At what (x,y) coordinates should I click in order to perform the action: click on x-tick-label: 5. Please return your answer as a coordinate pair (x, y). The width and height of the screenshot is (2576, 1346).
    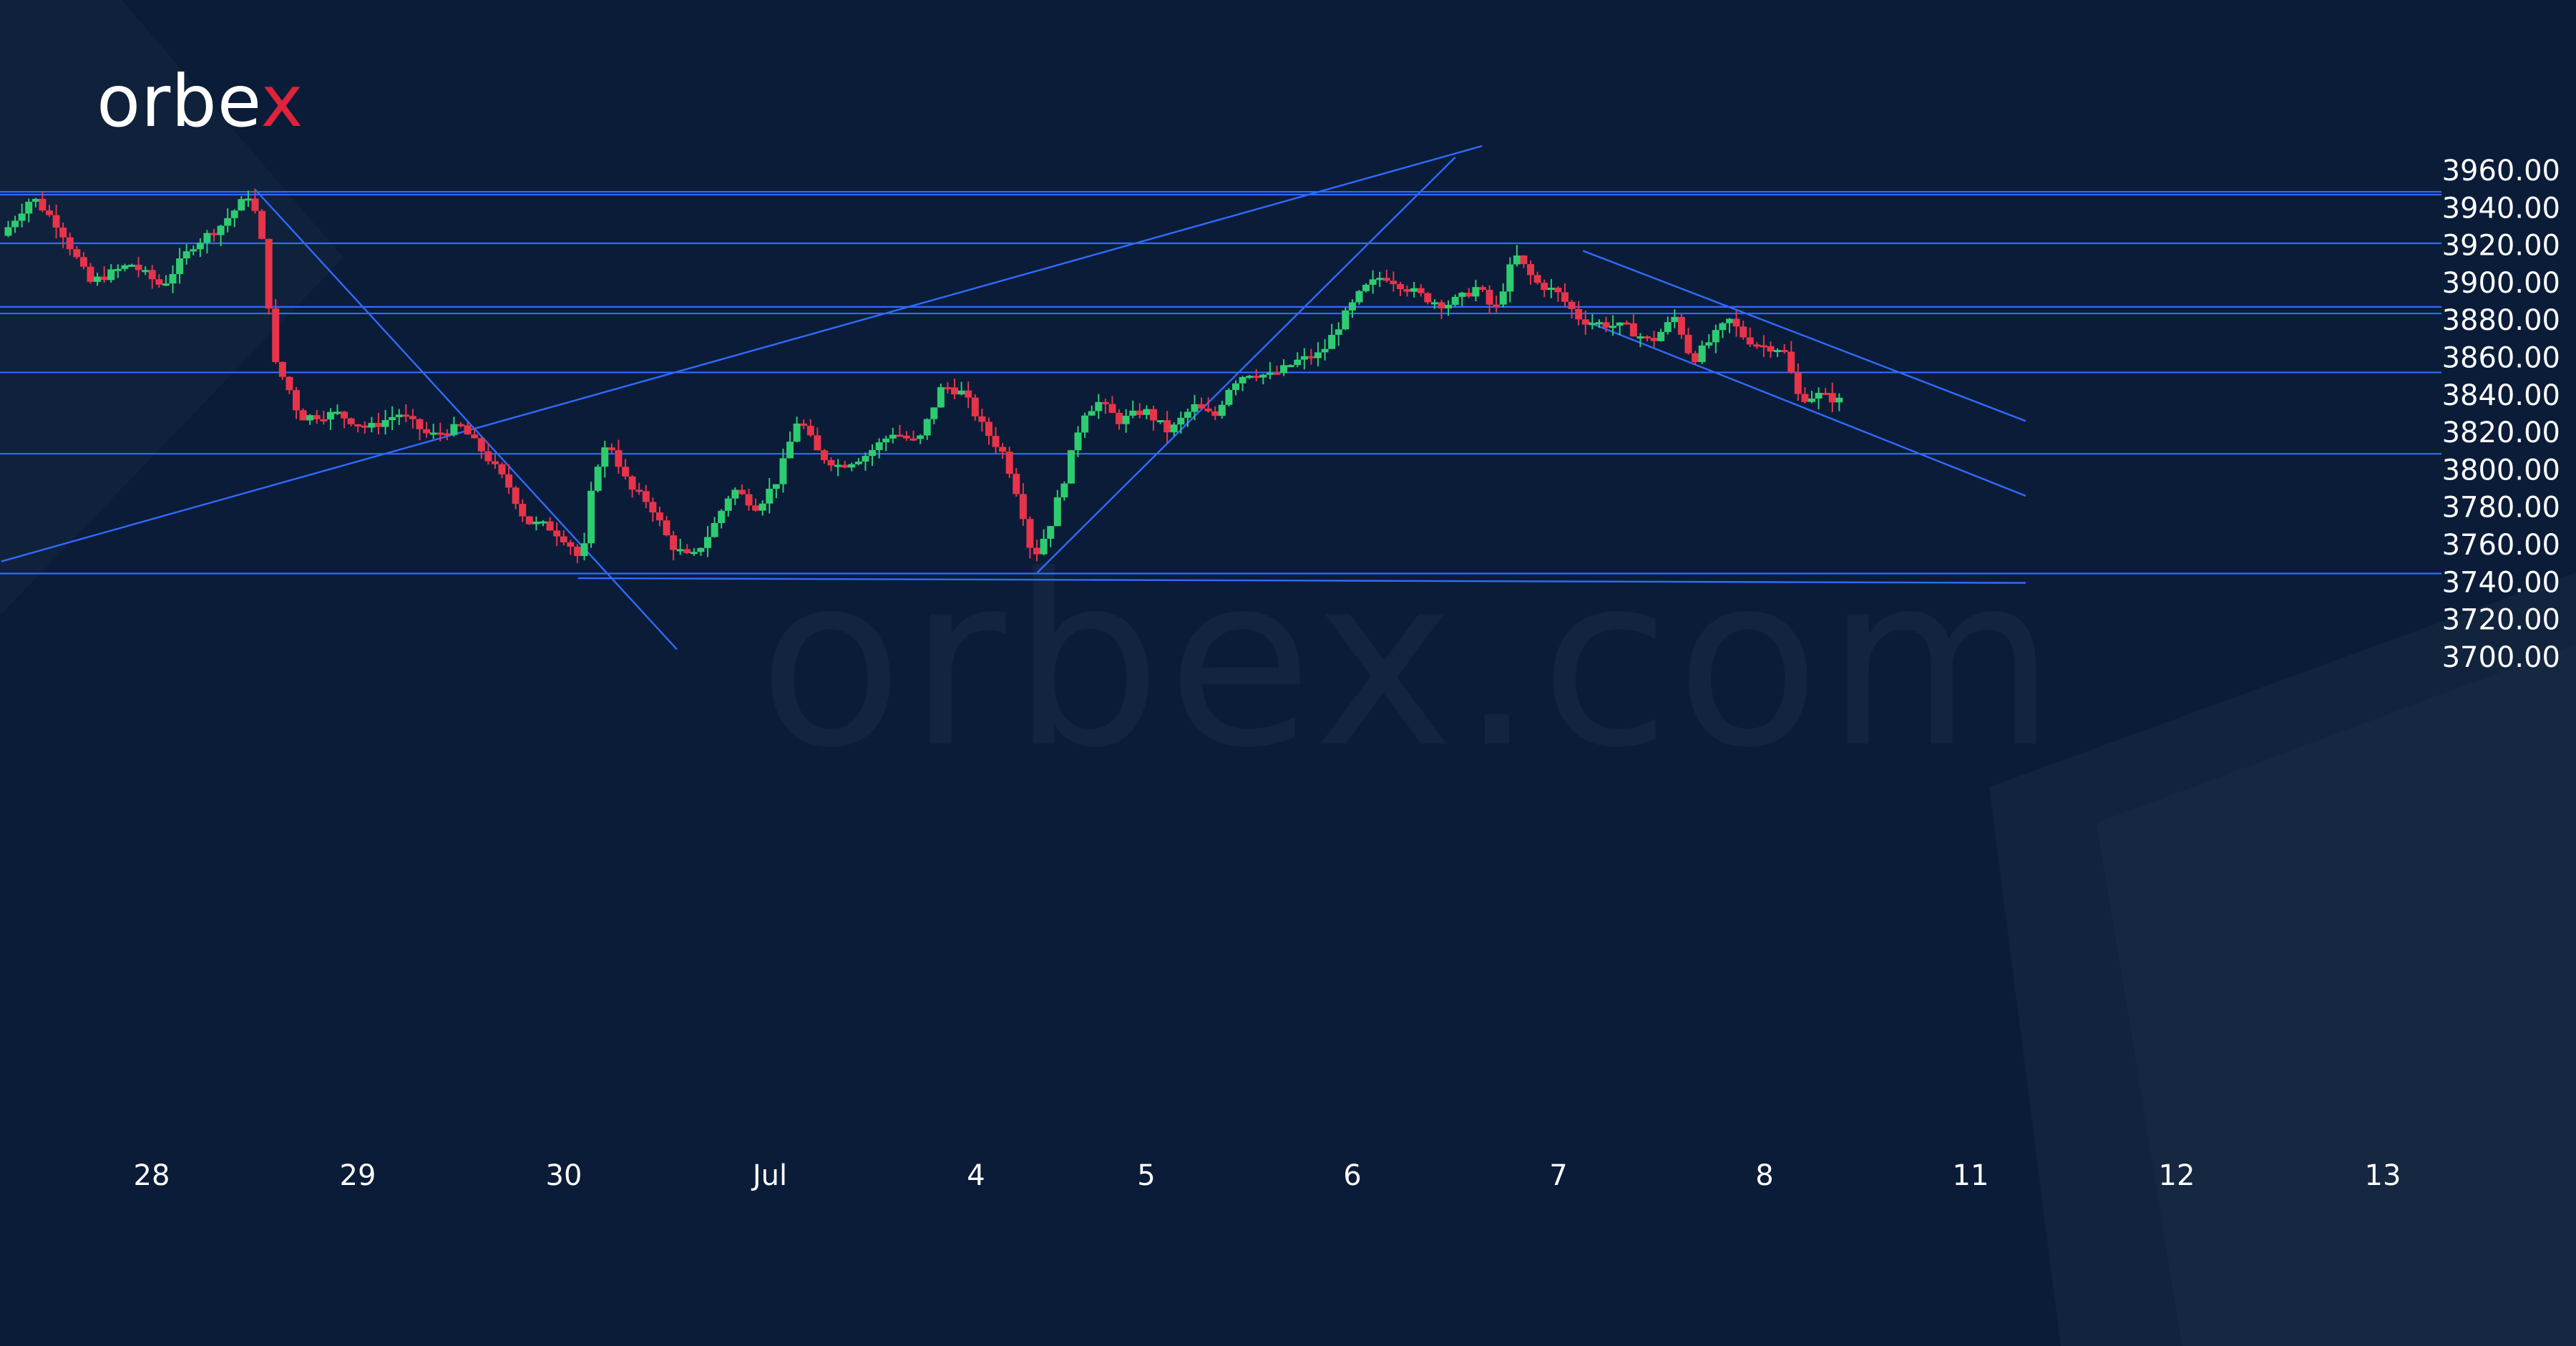
    Looking at the image, I should click on (1146, 1175).